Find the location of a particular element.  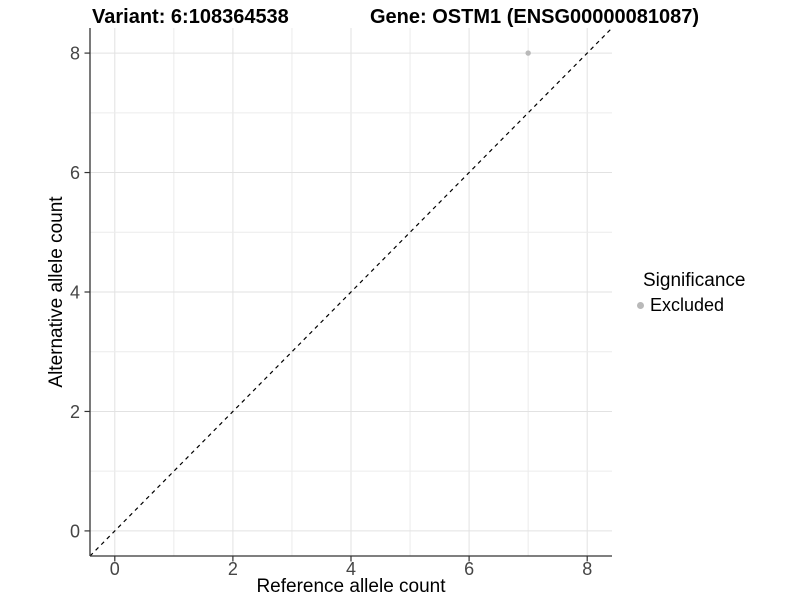

excluded-point-icon is located at coordinates (640, 305).